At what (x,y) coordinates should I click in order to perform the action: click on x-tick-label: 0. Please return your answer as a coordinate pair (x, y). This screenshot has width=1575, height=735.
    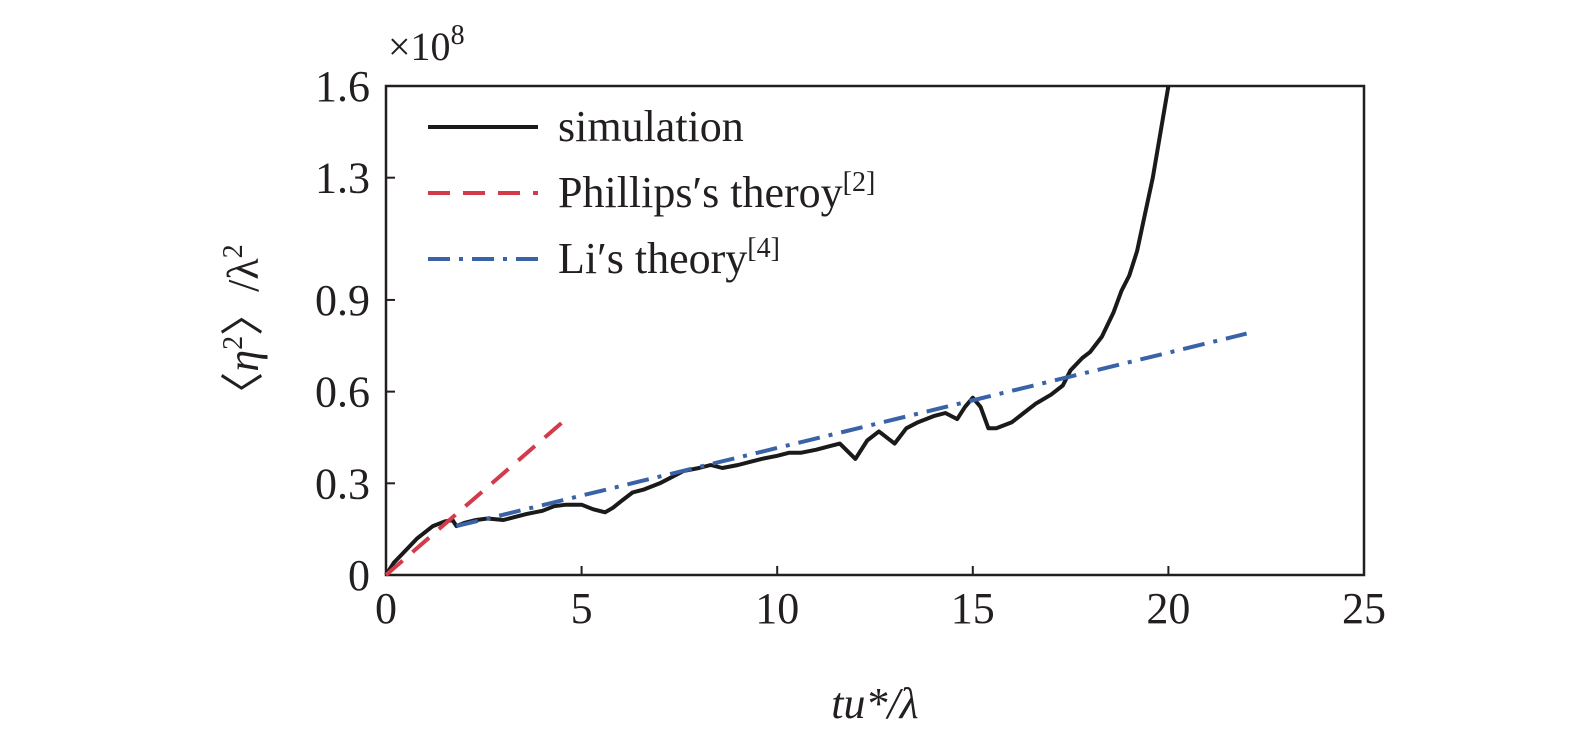
    Looking at the image, I should click on (386, 608).